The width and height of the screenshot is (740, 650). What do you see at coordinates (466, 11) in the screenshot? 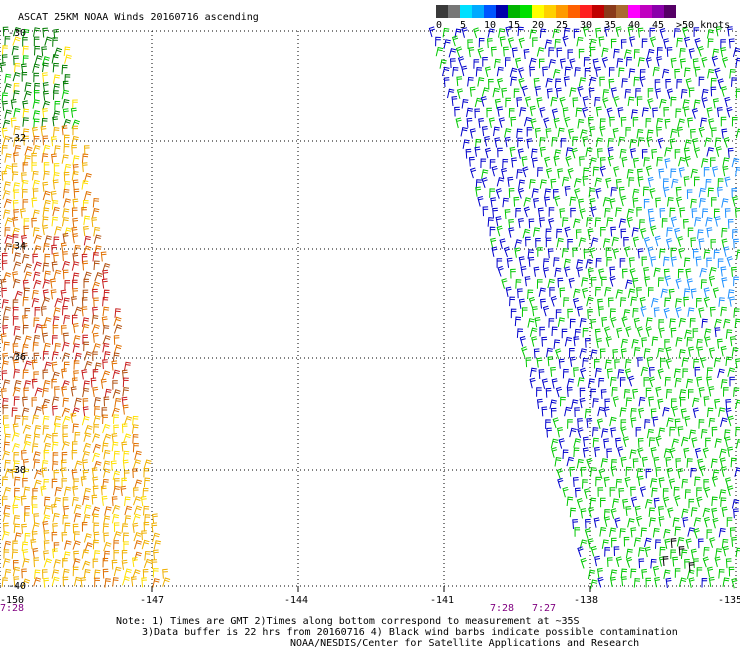
I see `colorbar-swatch` at bounding box center [466, 11].